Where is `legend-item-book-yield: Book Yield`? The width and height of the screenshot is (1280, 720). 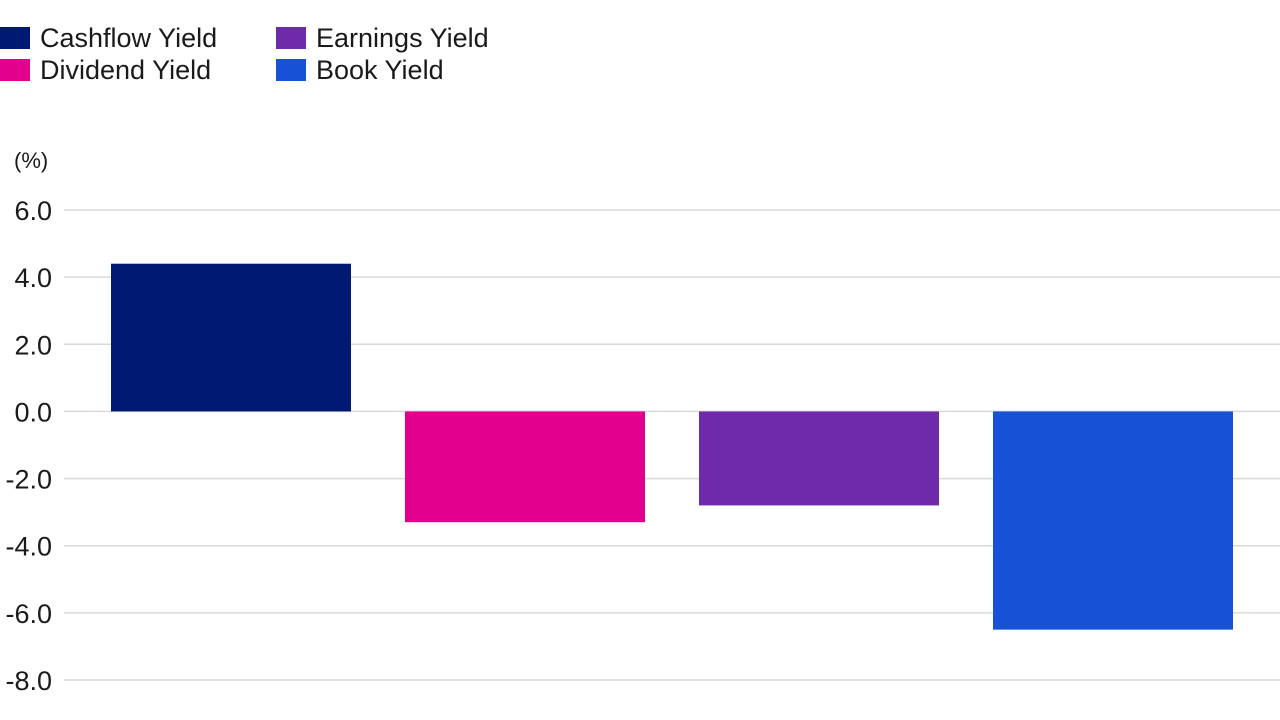 legend-item-book-yield: Book Yield is located at coordinates (360, 70).